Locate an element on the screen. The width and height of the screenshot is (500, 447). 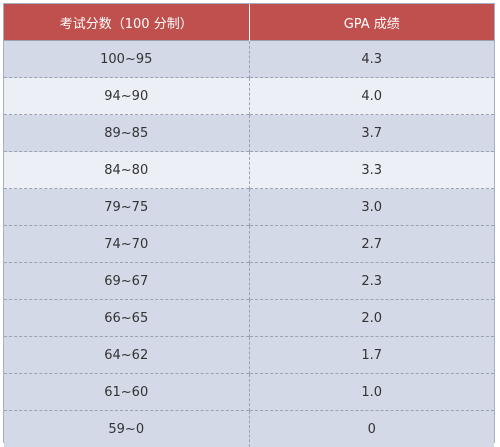
table-header: 考试分数（100 分制） GPA 成绩 is located at coordinates (249, 22).